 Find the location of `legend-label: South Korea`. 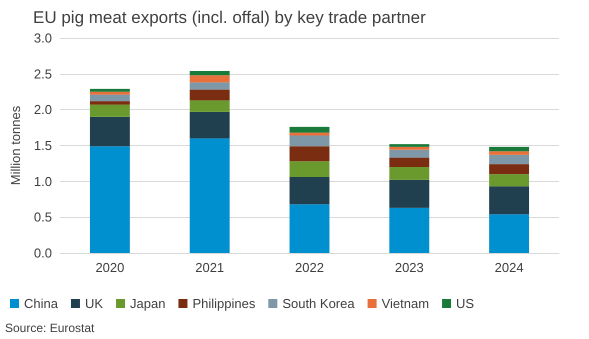

legend-label: South Korea is located at coordinates (319, 303).